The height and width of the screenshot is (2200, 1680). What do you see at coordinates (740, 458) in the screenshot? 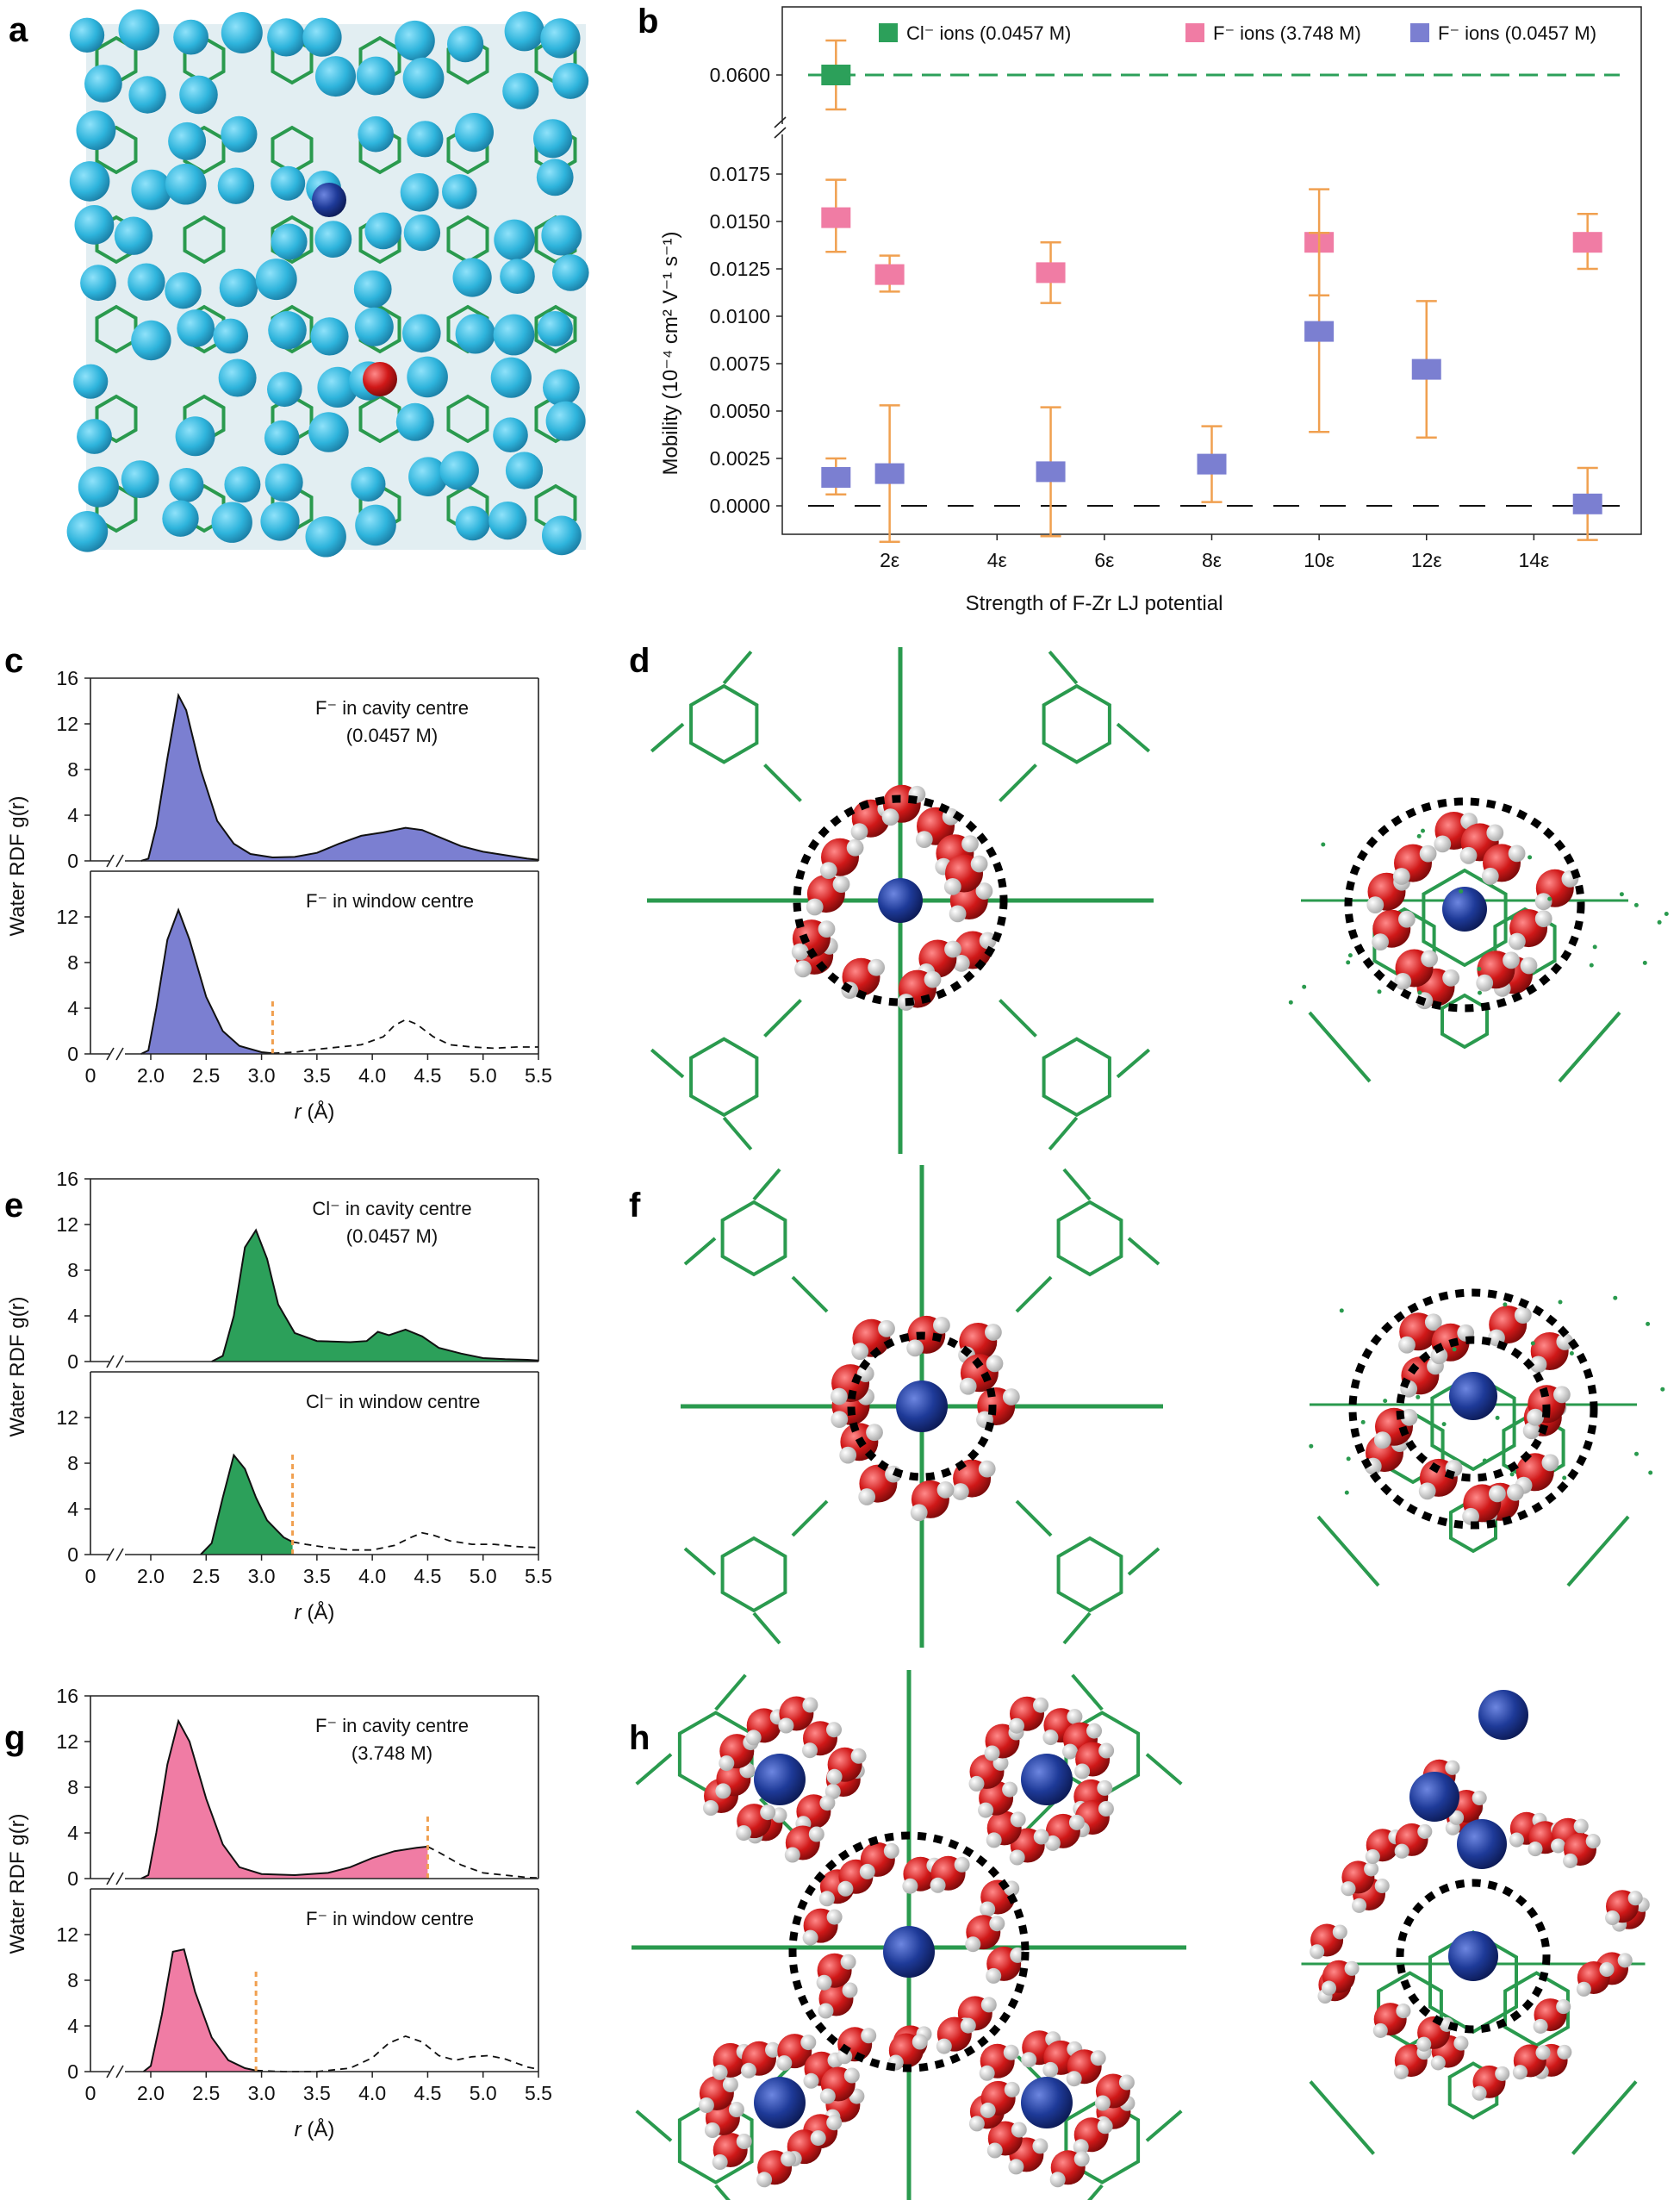
I see `y-tick-label: 0.0025` at bounding box center [740, 458].